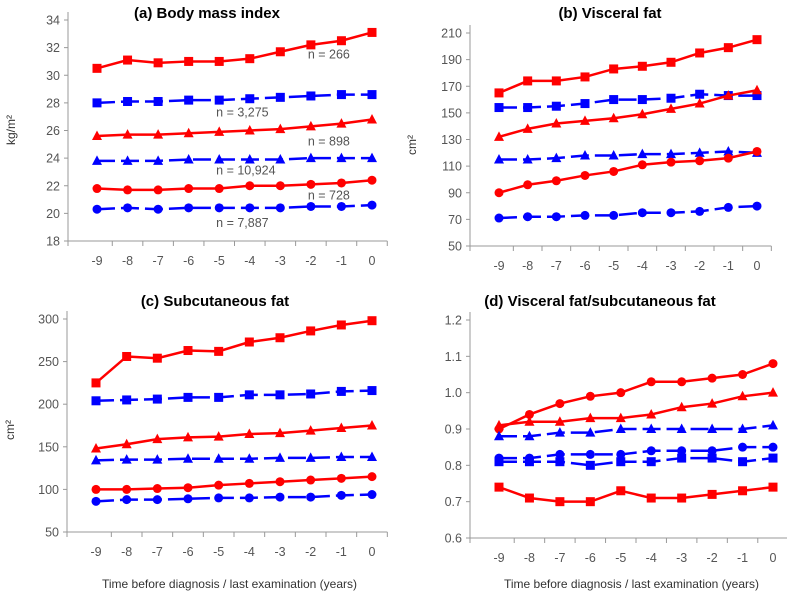 Image resolution: width=787 pixels, height=602 pixels. I want to click on y-tick-label: 110, so click(452, 167).